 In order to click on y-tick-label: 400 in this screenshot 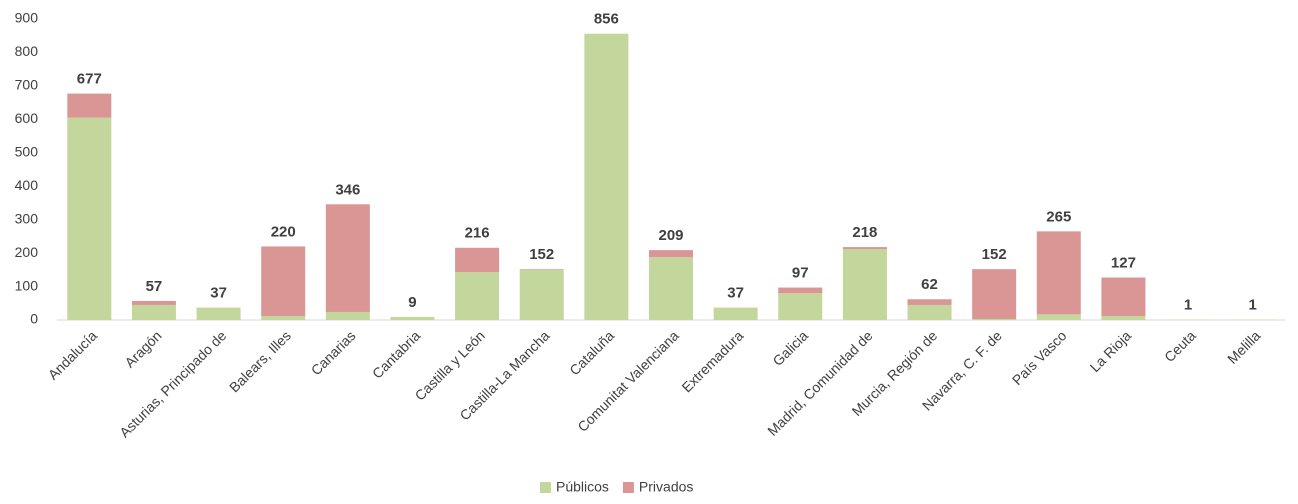, I will do `click(27, 185)`.